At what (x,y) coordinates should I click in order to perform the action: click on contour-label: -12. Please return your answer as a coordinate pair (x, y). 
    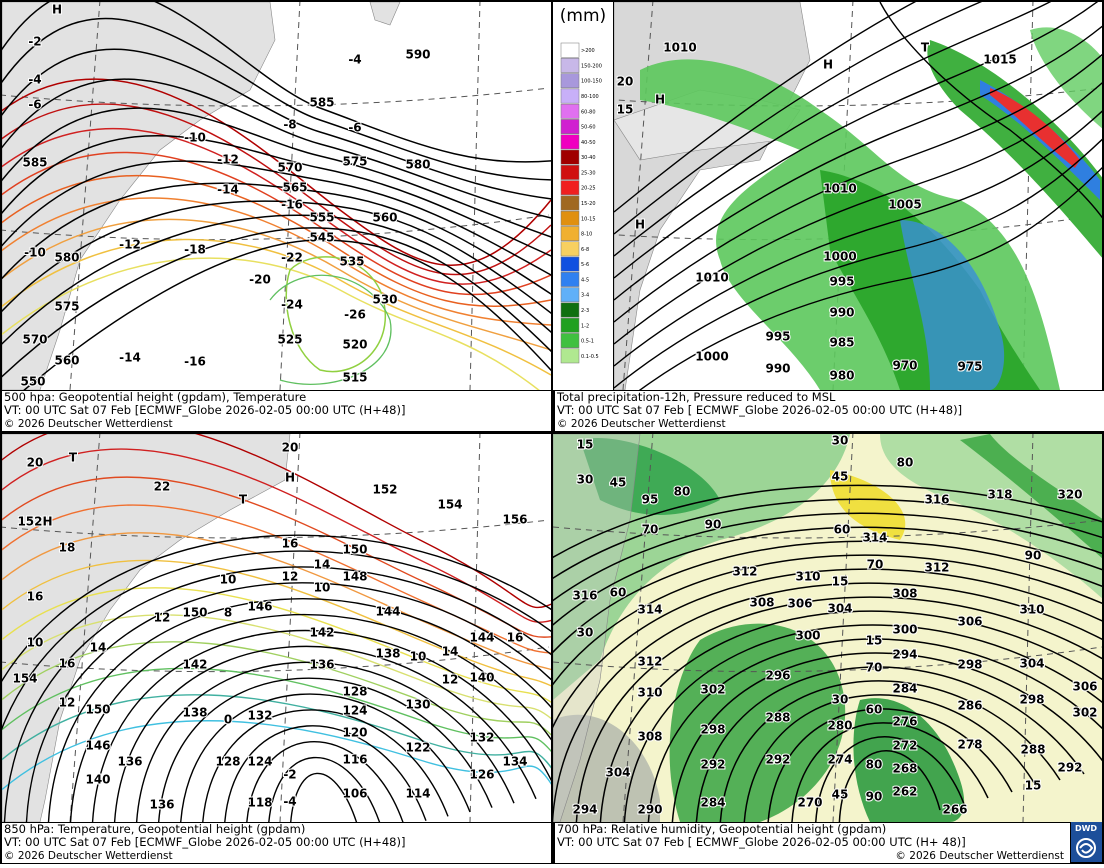
    Looking at the image, I should click on (130, 245).